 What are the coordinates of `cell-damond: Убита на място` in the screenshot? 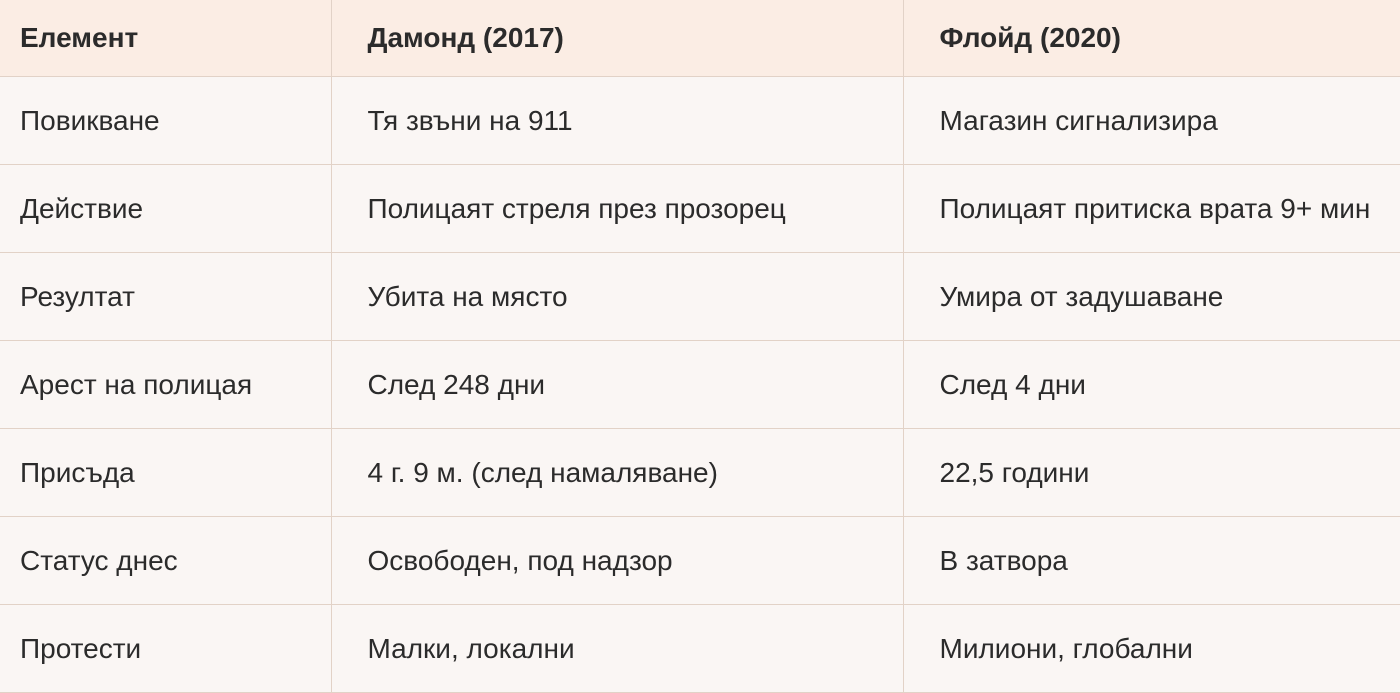 It's located at (617, 296).